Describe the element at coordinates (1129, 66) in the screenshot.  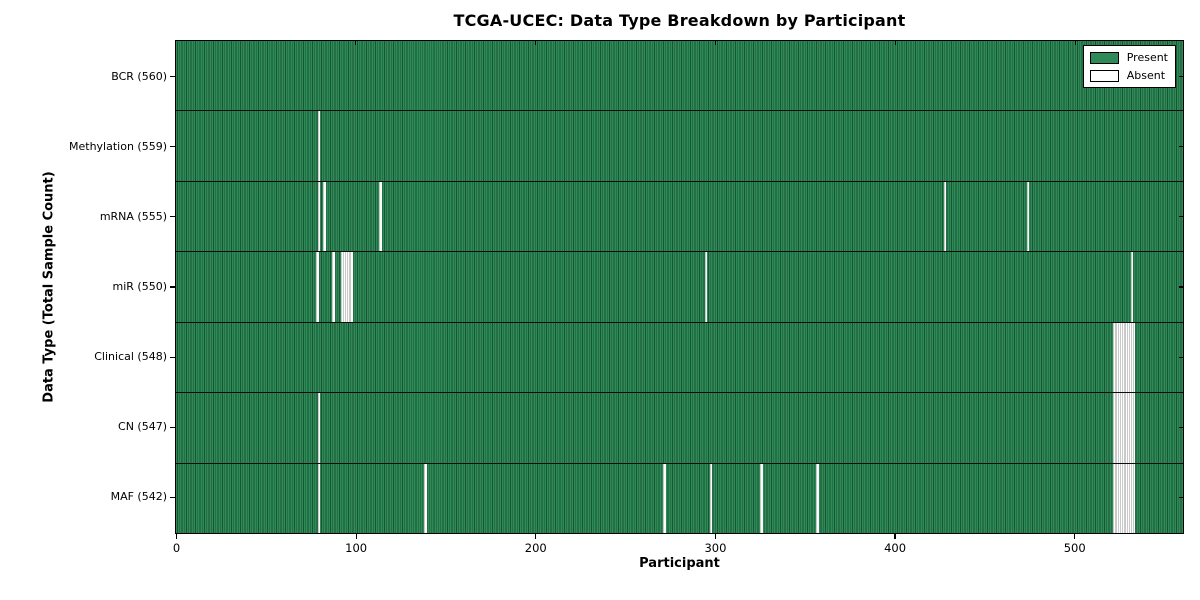
I see `legend: Present Absent` at that location.